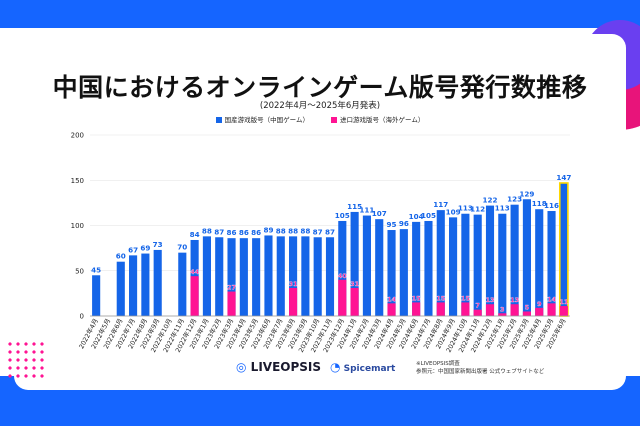 The width and height of the screenshot is (640, 426). I want to click on data-label-domestic: 116, so click(551, 205).